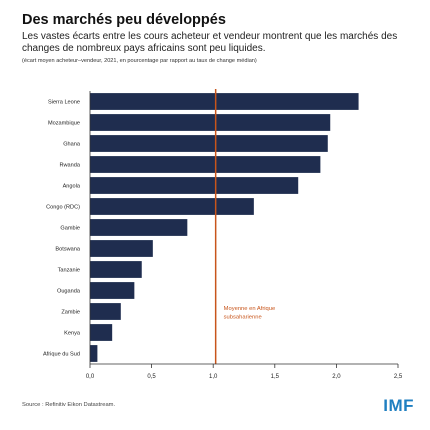 The image size is (430, 430). I want to click on category-label: Ouganda, so click(69, 292).